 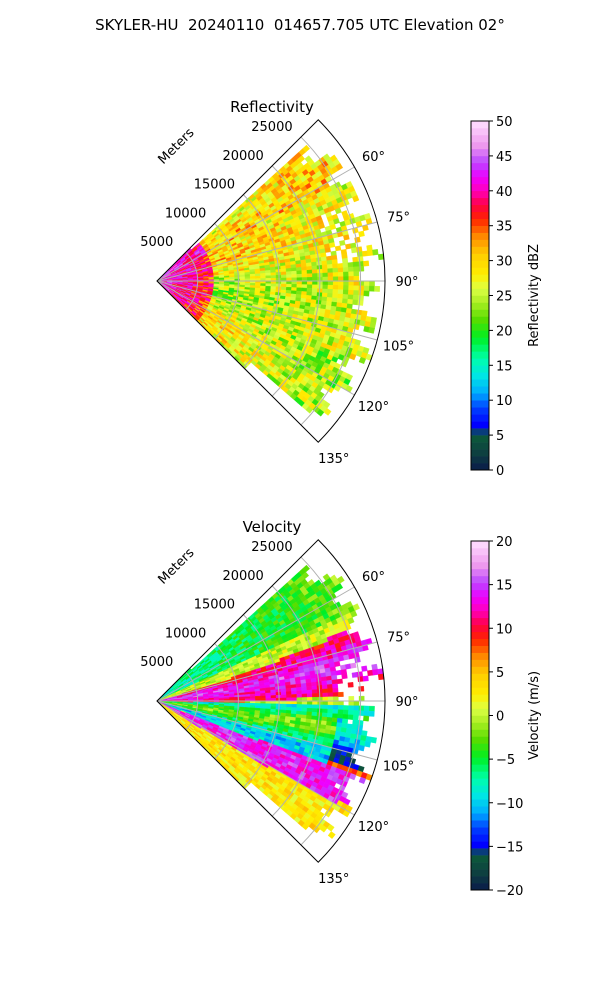 I want to click on radar-data-cells, so click(x=270, y=280).